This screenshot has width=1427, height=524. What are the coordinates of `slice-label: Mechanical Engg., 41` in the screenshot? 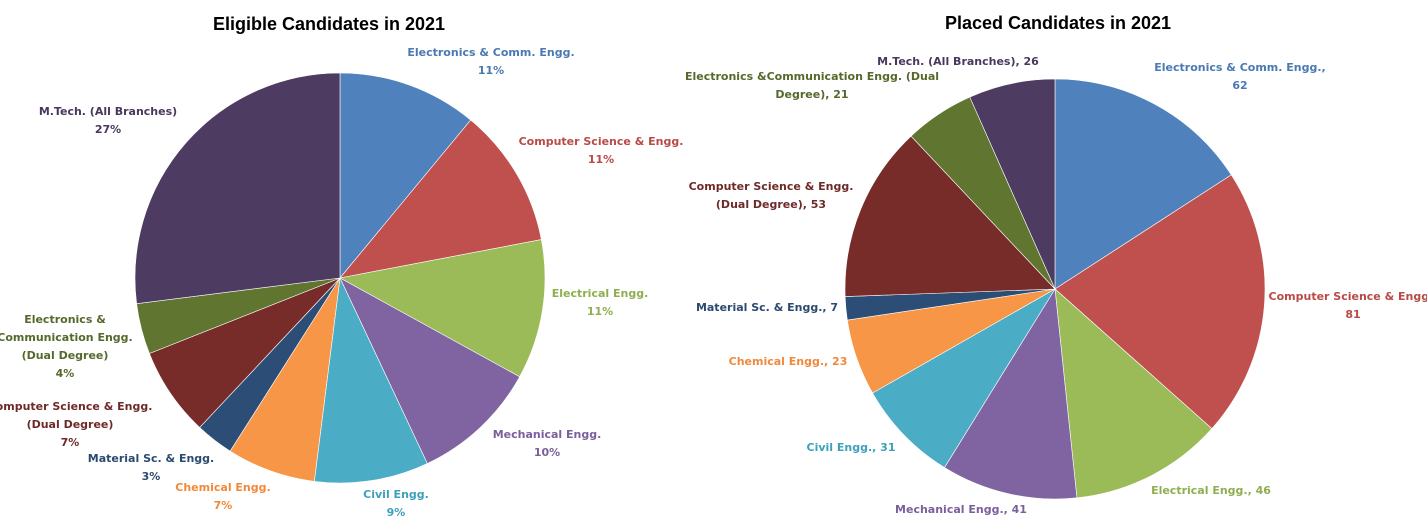 It's located at (961, 509).